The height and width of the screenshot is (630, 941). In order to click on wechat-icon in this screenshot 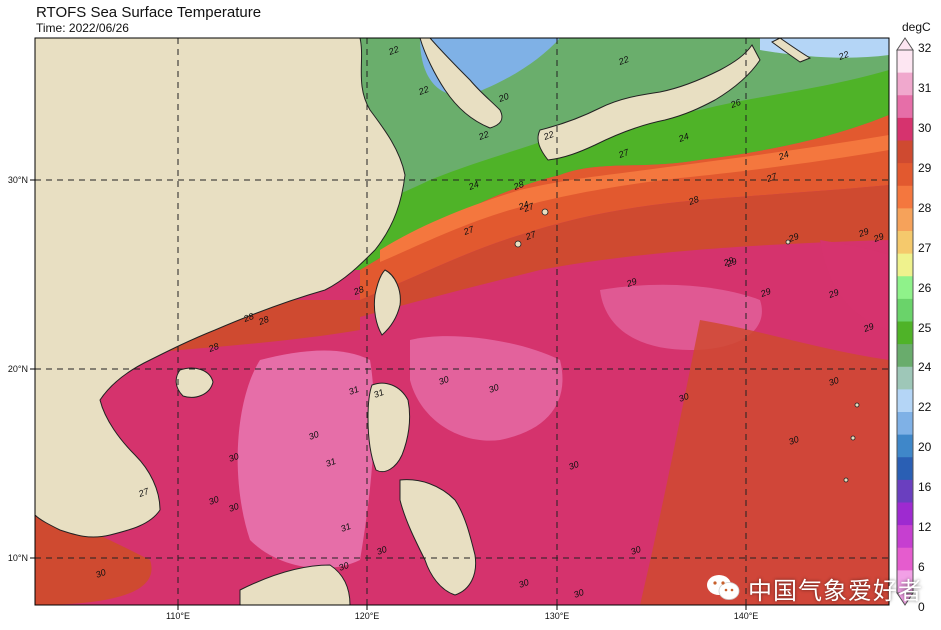, I will do `click(723, 588)`.